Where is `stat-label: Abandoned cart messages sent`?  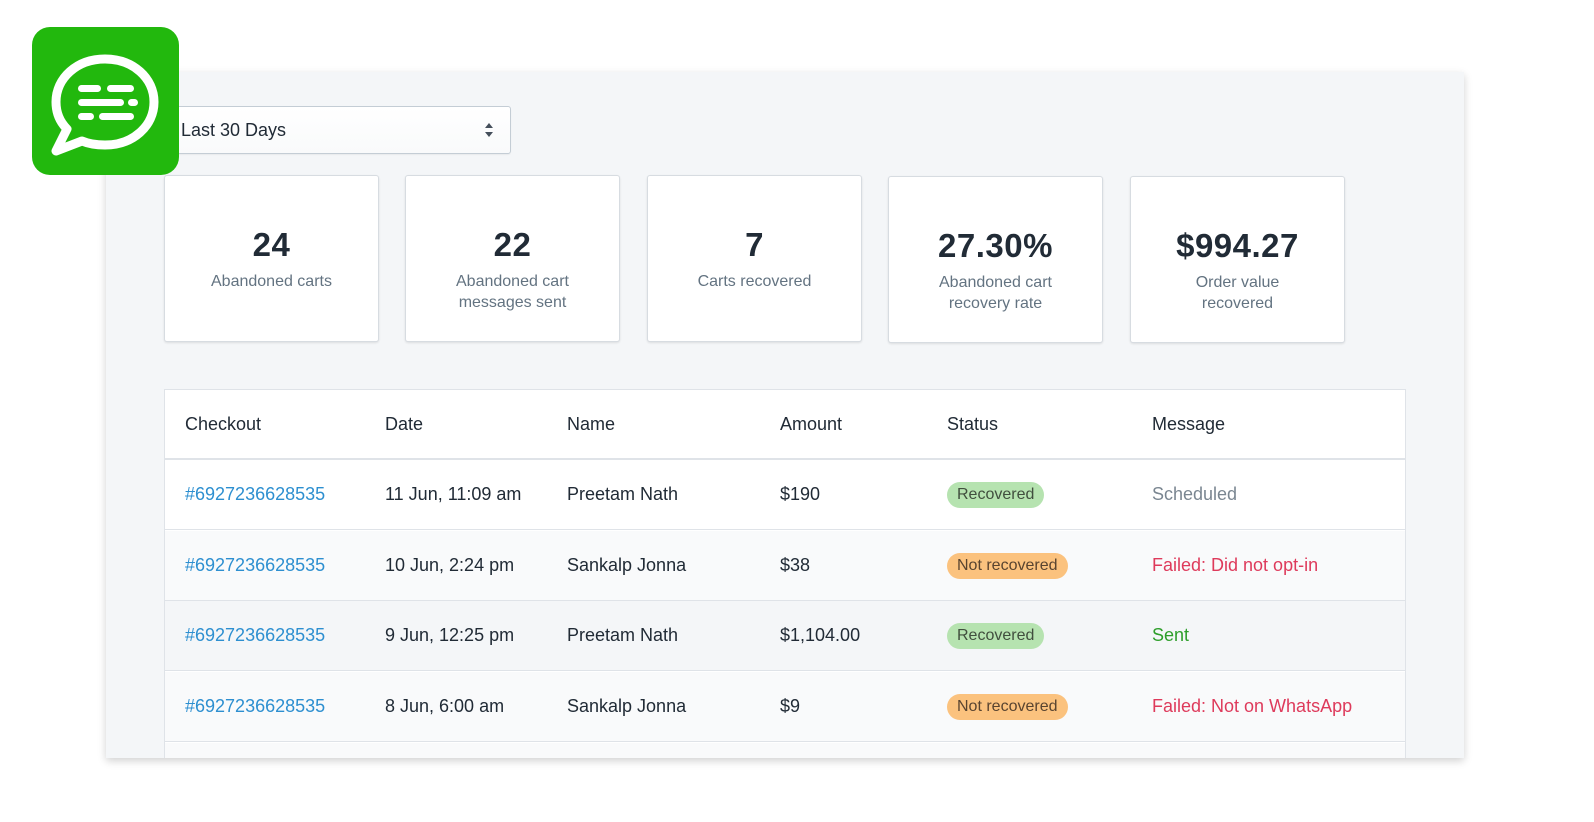 stat-label: Abandoned cart messages sent is located at coordinates (512, 292).